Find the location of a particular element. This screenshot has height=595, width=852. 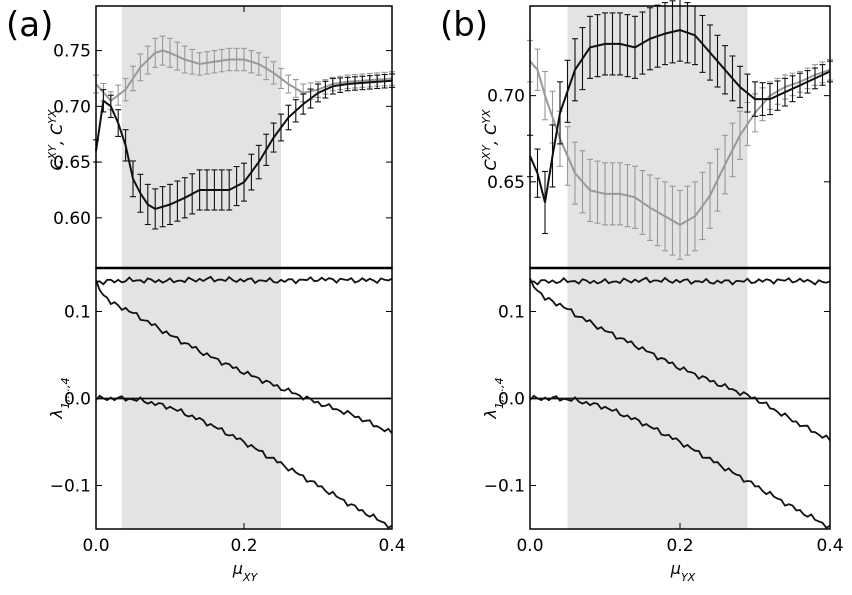

y-tick-label: 0.75 is located at coordinates (72, 52).